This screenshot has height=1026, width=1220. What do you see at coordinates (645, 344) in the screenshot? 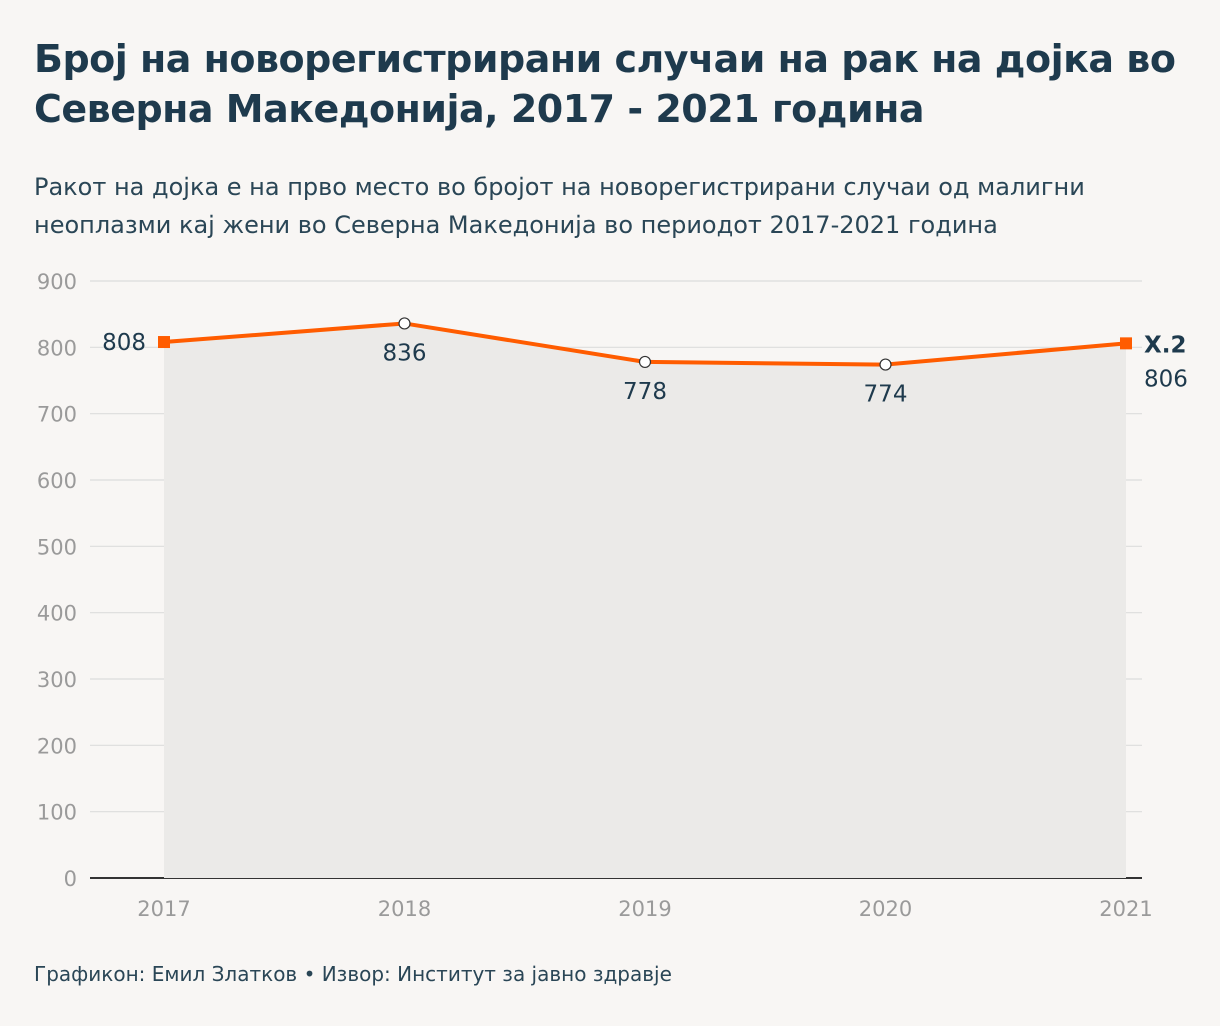
I see `data-points` at bounding box center [645, 344].